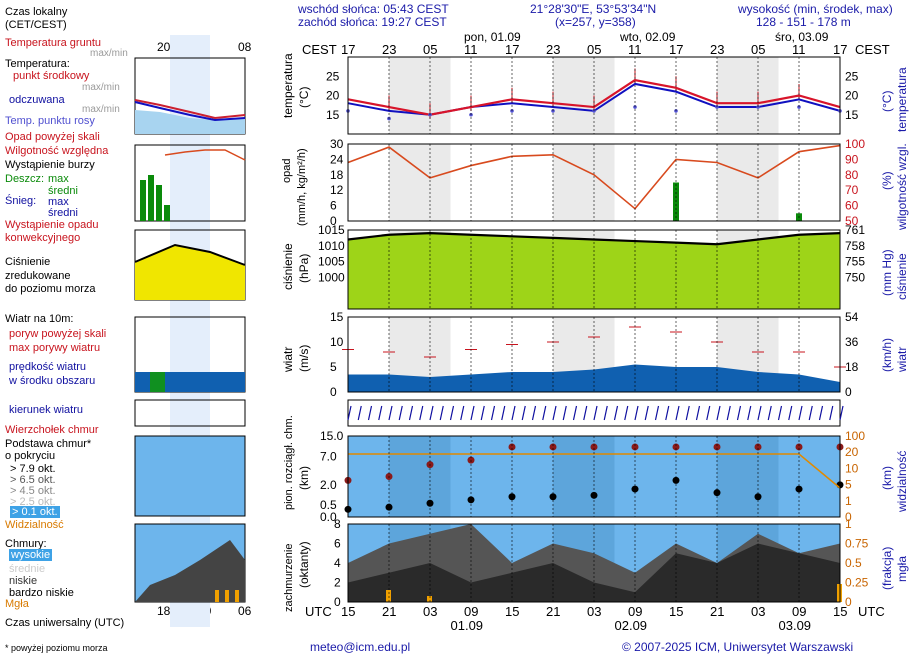  Describe the element at coordinates (852, 468) in the screenshot. I see `visibility-ytick-right: 10` at that location.